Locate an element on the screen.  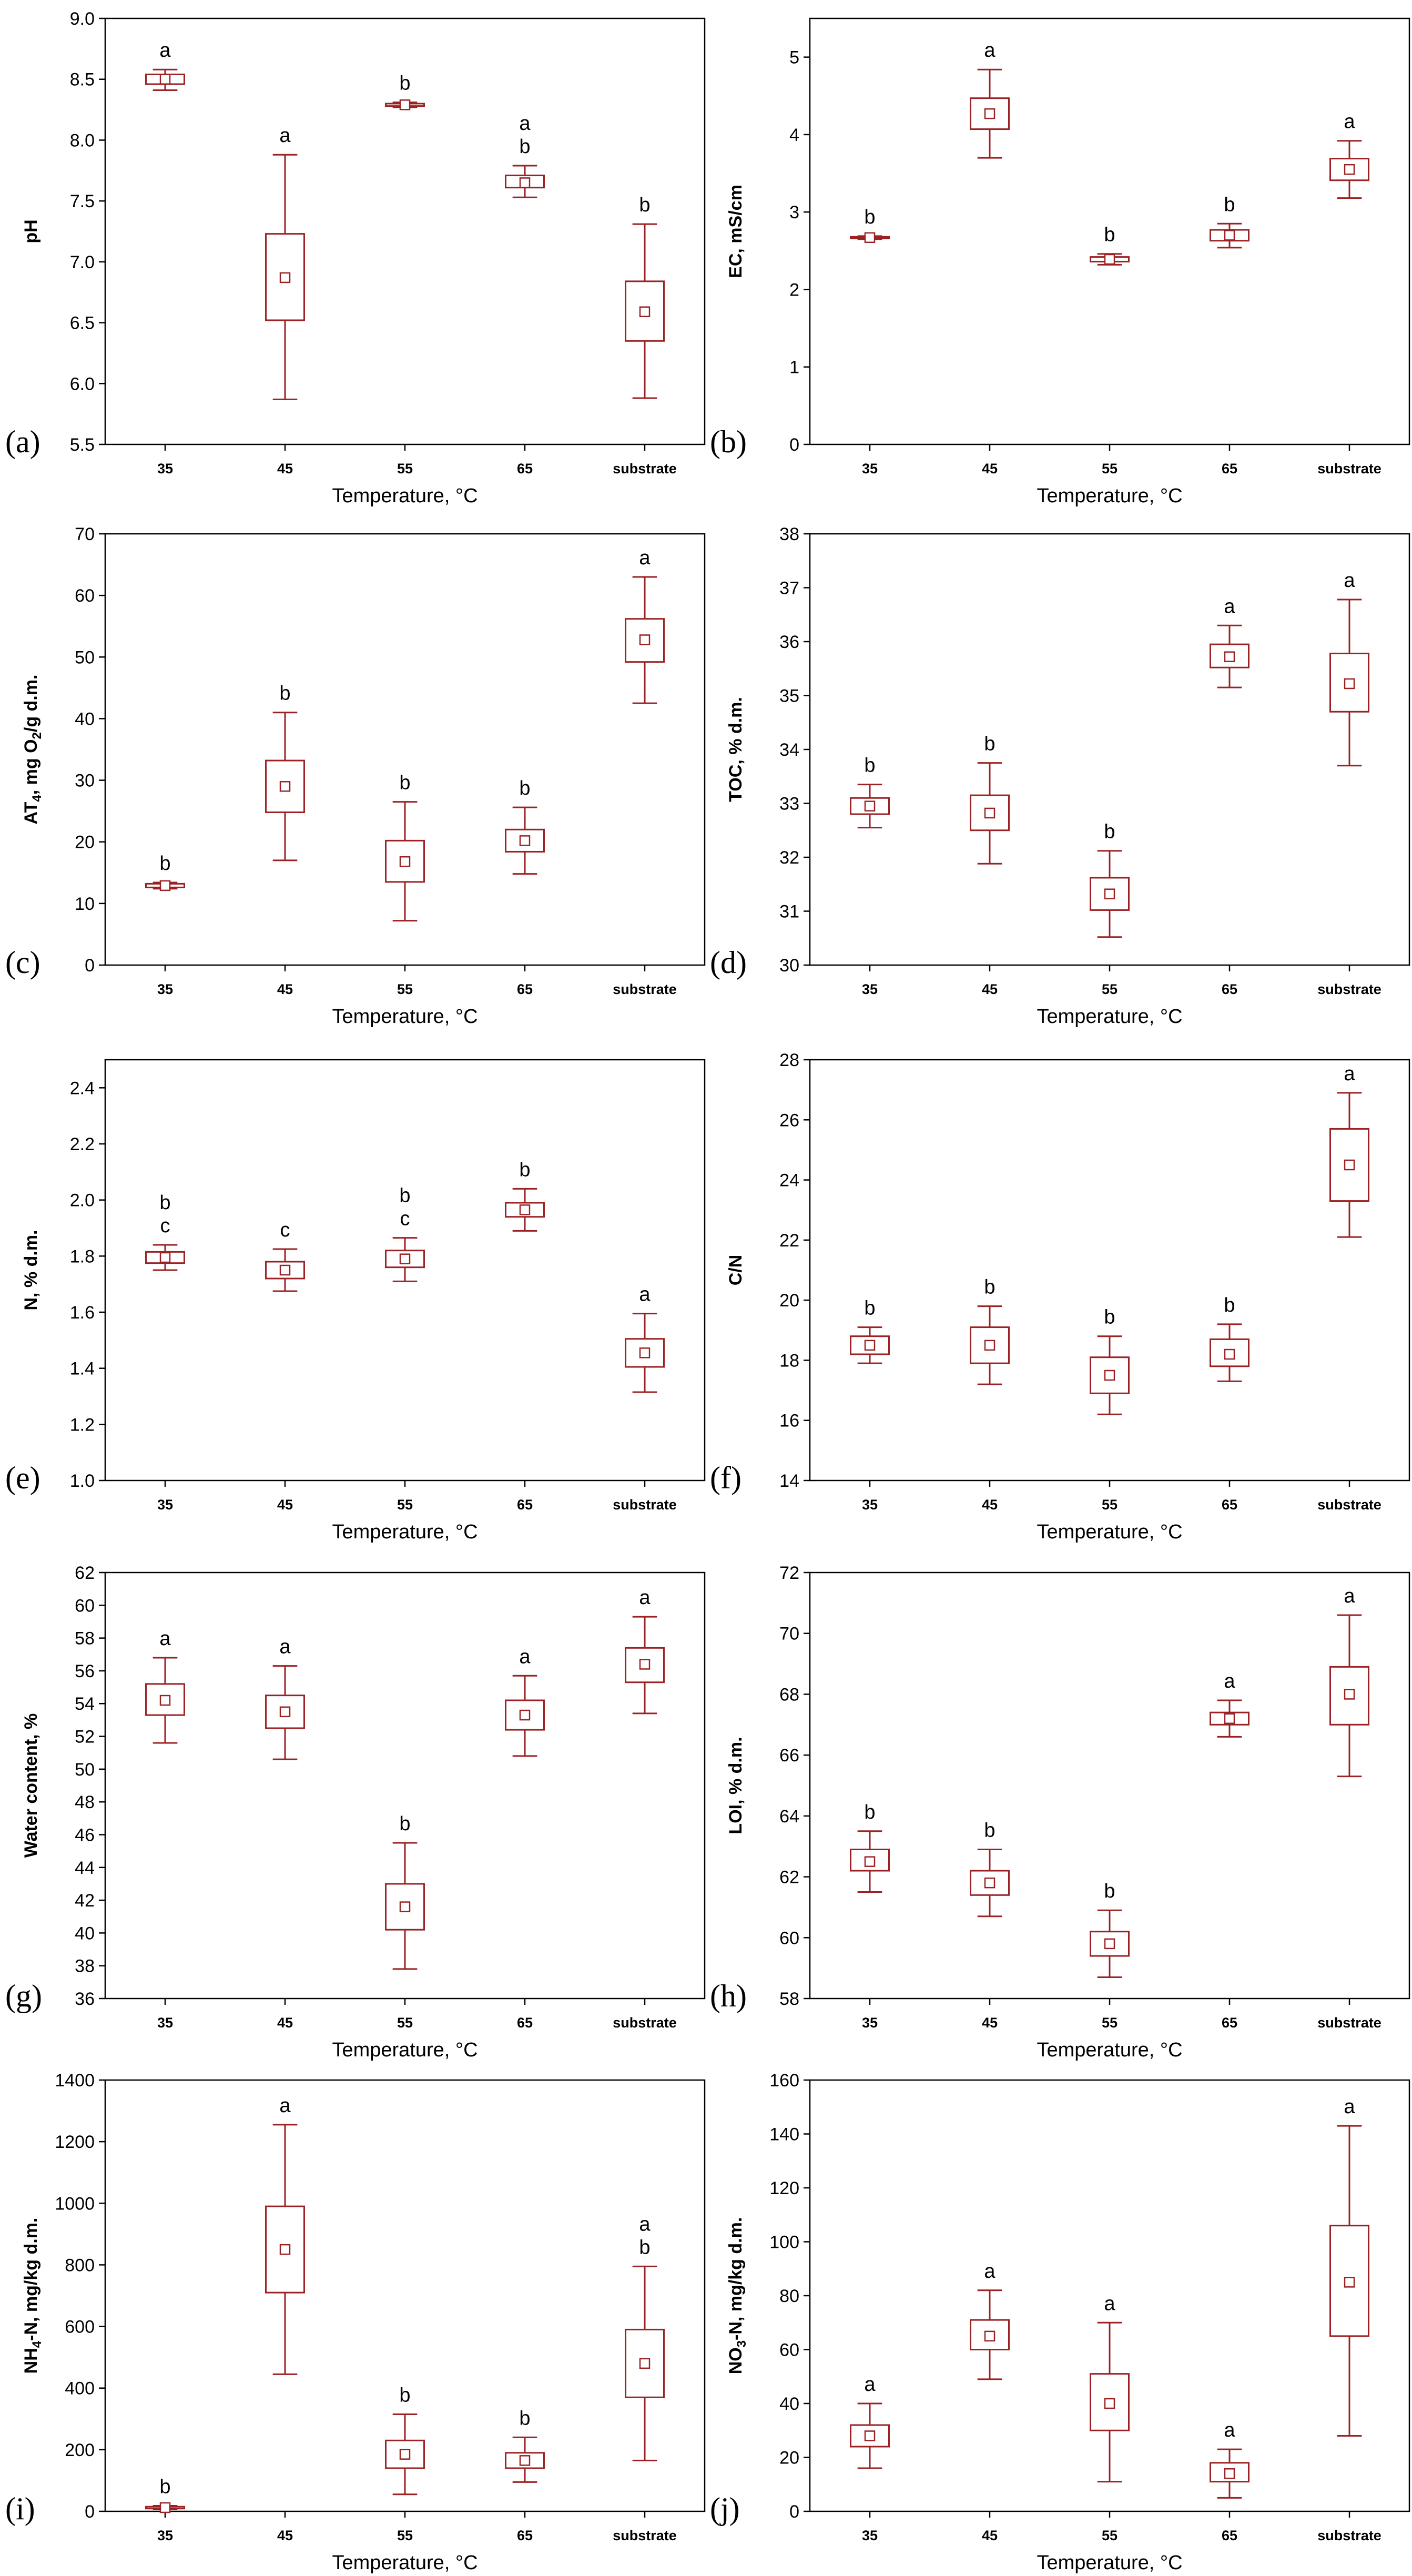
panel-label: (f) is located at coordinates (725, 1478).